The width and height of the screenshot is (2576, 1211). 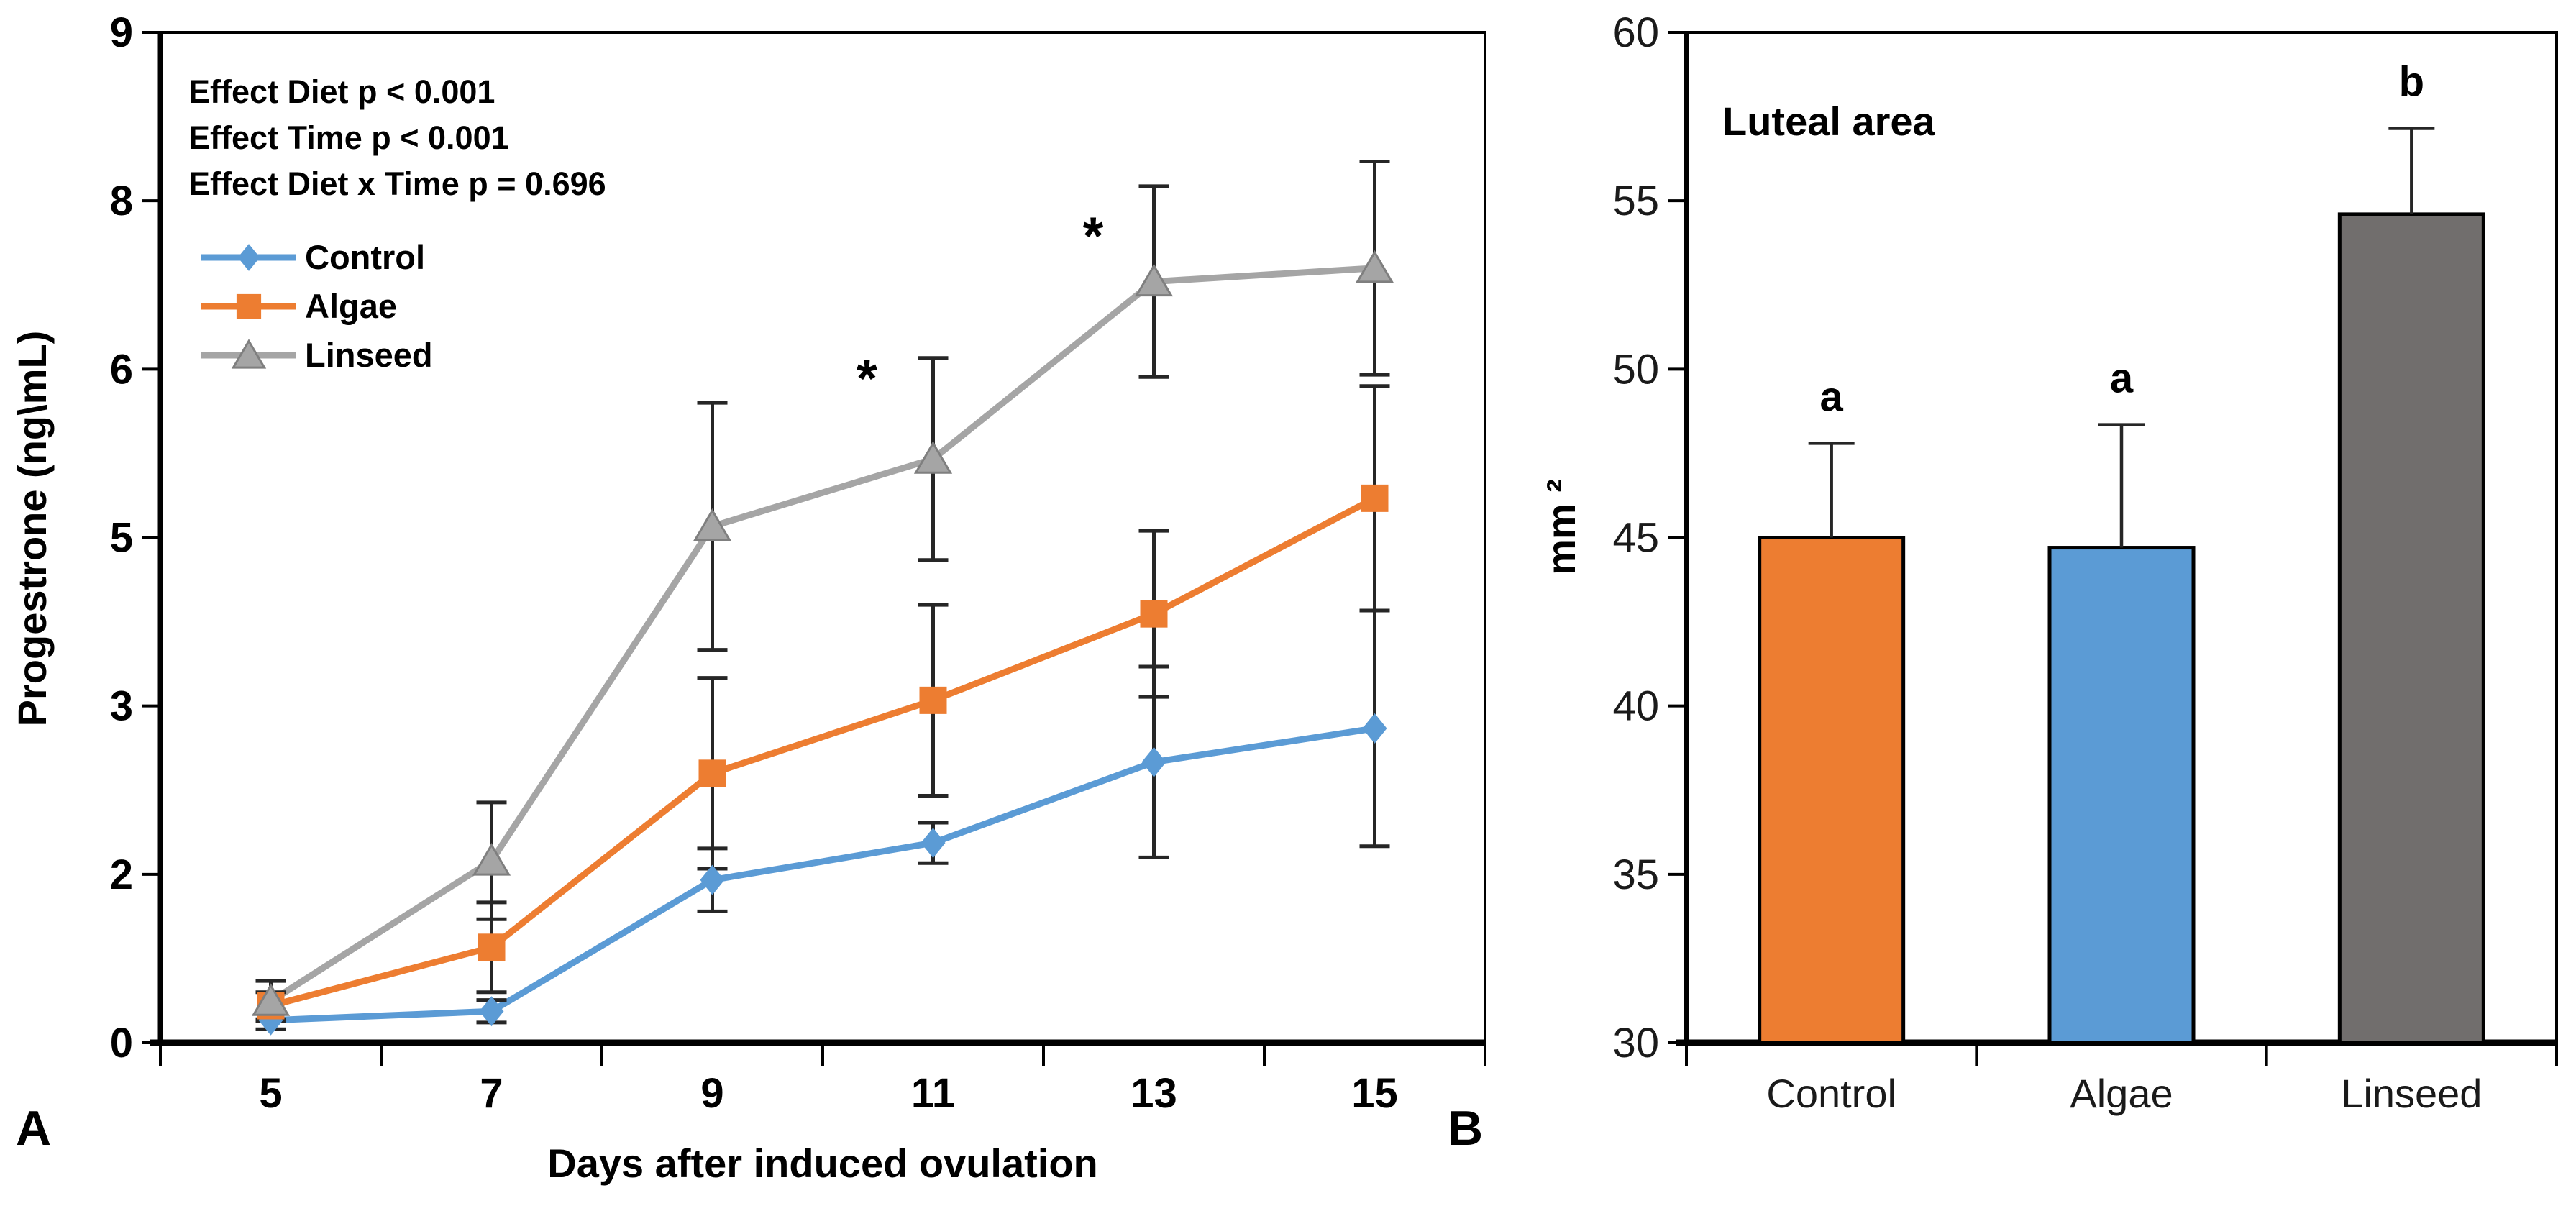 What do you see at coordinates (2411, 629) in the screenshot?
I see `bar-linseed` at bounding box center [2411, 629].